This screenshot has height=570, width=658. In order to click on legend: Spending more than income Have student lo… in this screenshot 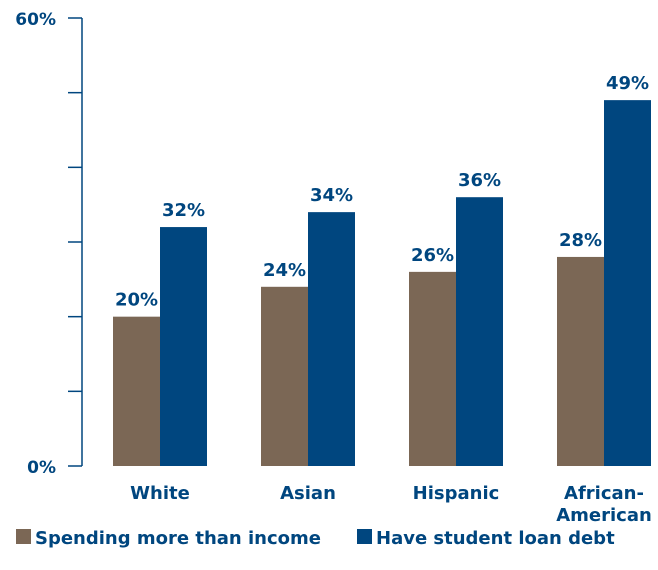, I will do `click(315, 538)`.